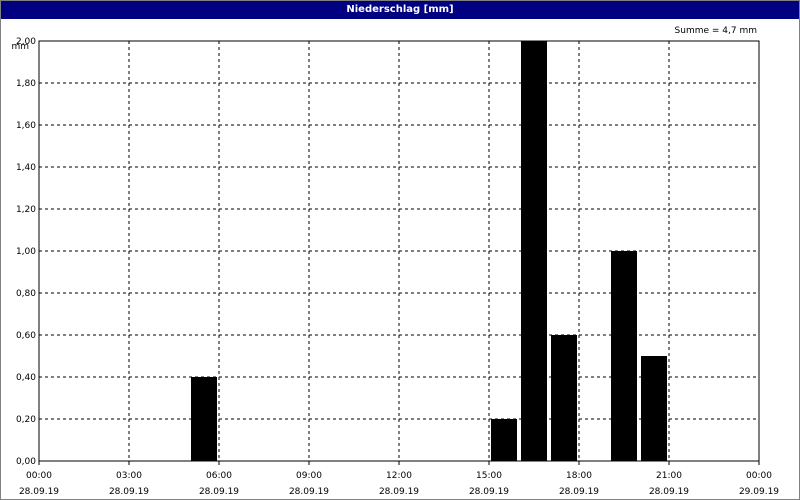 The height and width of the screenshot is (500, 800). What do you see at coordinates (489, 476) in the screenshot?
I see `x-tick-time-label: 15:00` at bounding box center [489, 476].